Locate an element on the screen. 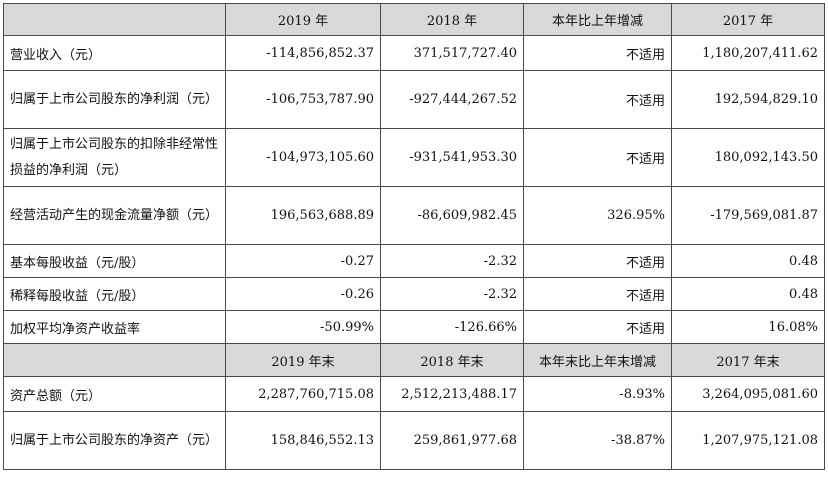 This screenshot has width=828, height=494. value-cell: -931,541,953.30 is located at coordinates (452, 157).